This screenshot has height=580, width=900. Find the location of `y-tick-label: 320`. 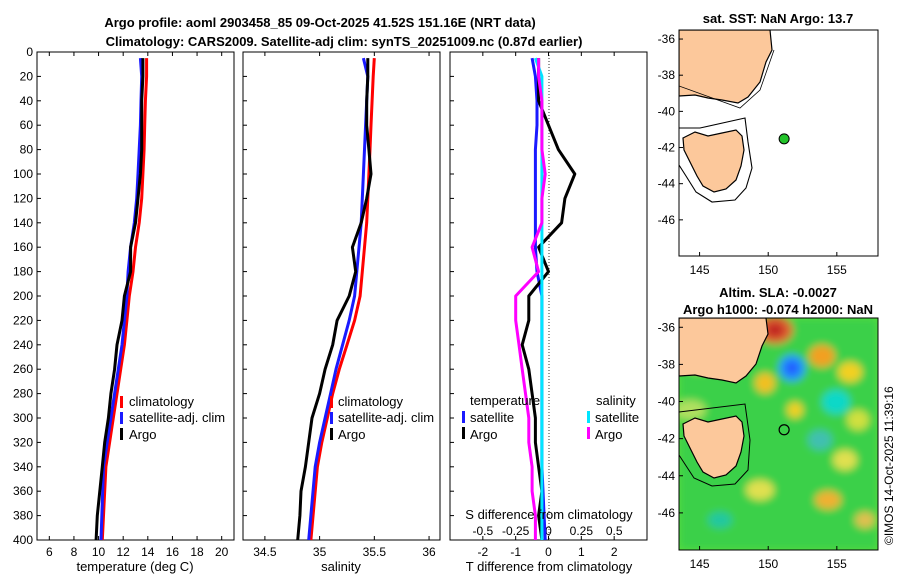

y-tick-label: 320 is located at coordinates (23, 442).